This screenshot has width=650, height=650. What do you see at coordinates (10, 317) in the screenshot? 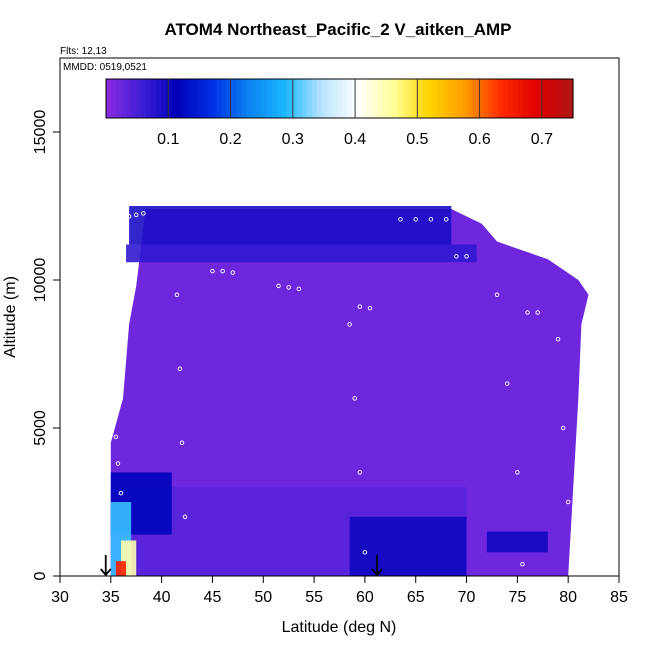
I see `y-axis-label: Altitude (m)` at bounding box center [10, 317].